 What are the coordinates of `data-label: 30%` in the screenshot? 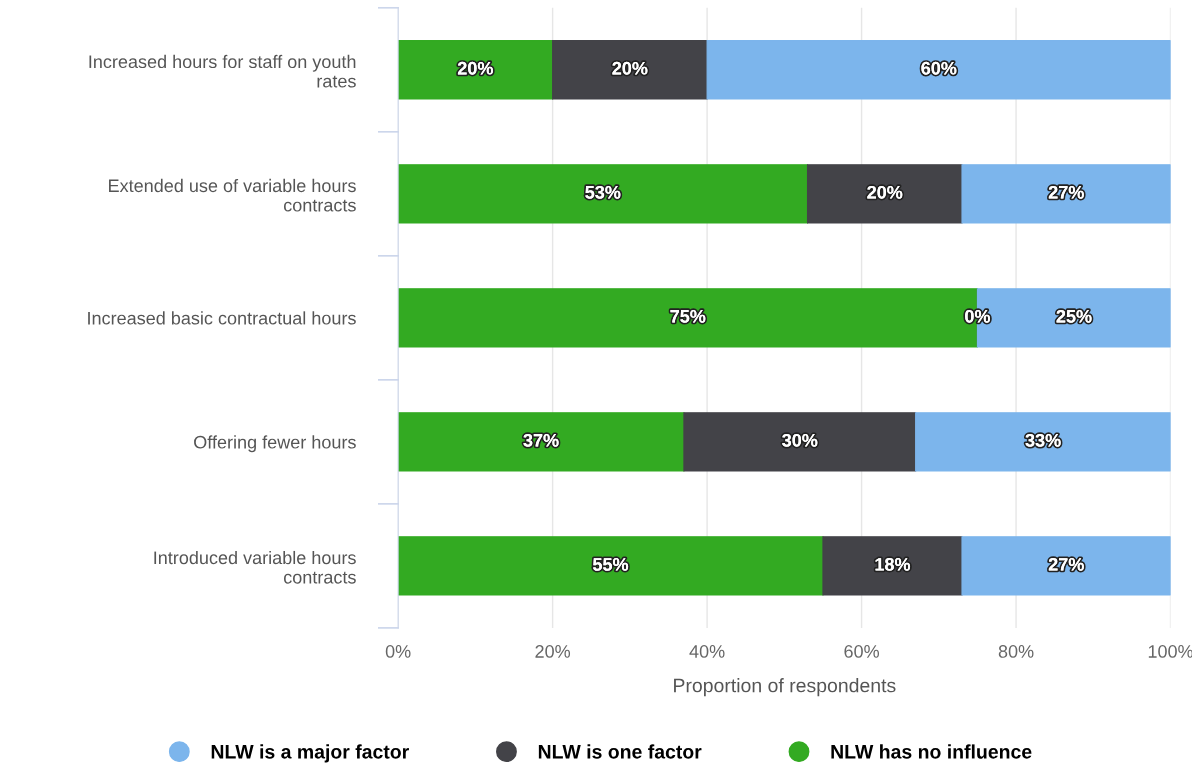 It's located at (800, 440).